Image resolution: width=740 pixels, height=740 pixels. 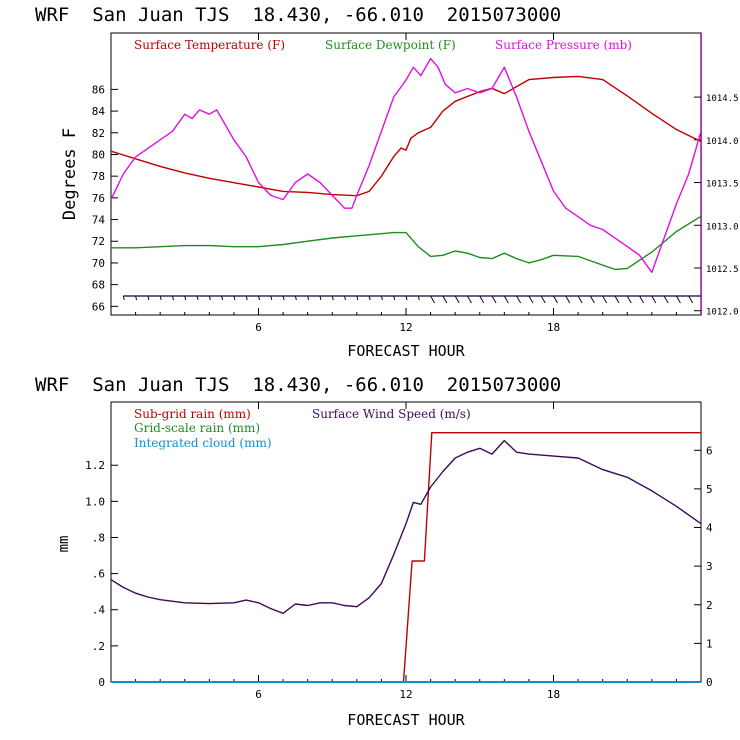 I want to click on panel1-xlabel: FORECAST HOUR, so click(x=406, y=351).